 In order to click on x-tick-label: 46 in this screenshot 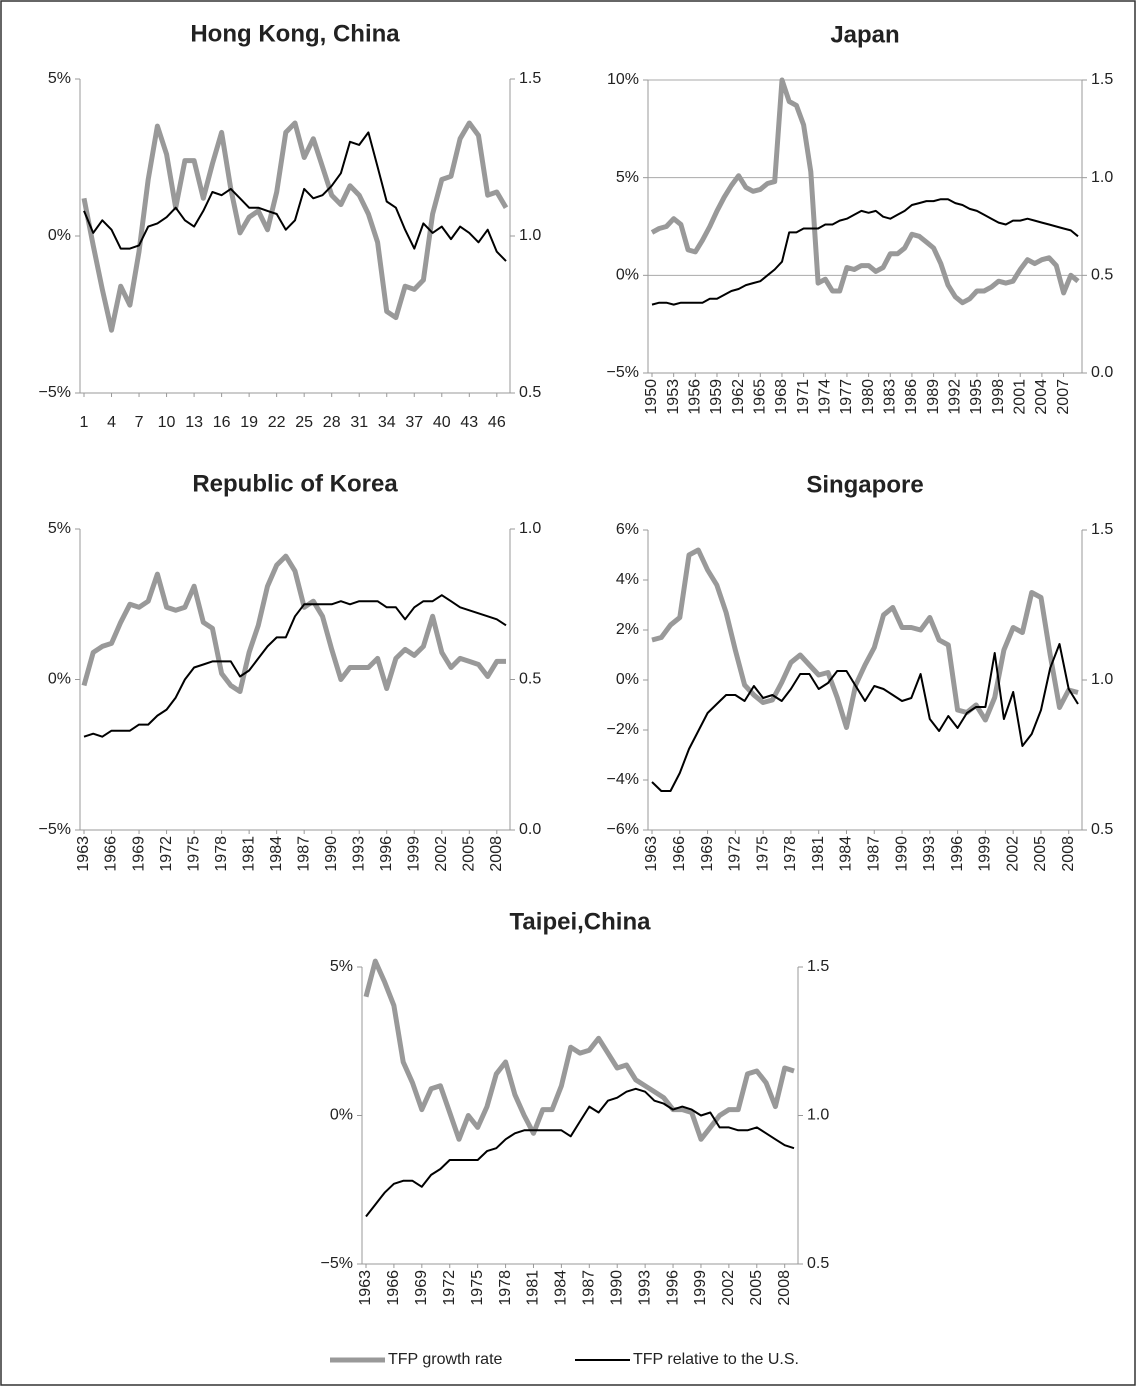, I will do `click(497, 422)`.